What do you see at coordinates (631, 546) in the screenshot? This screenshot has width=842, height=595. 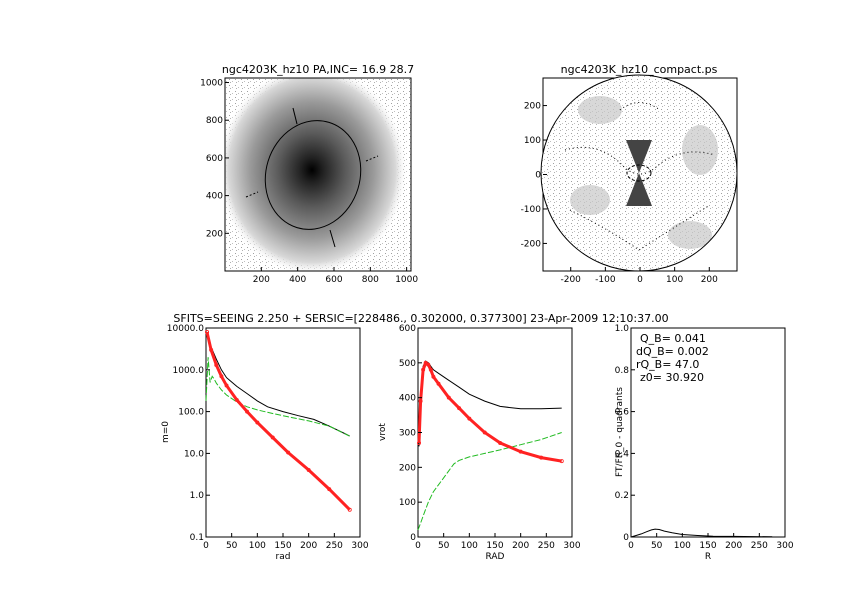 I see `qb-xtick-label: 0` at bounding box center [631, 546].